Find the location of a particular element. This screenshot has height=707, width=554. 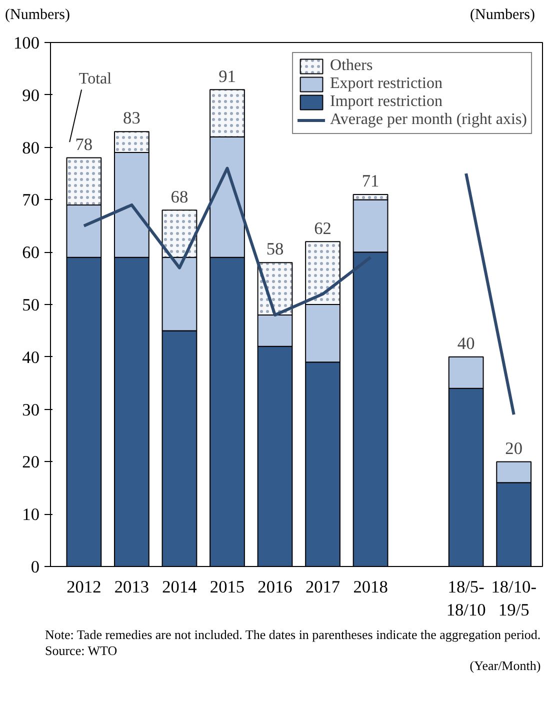

legend-label: Import restriction is located at coordinates (386, 102).